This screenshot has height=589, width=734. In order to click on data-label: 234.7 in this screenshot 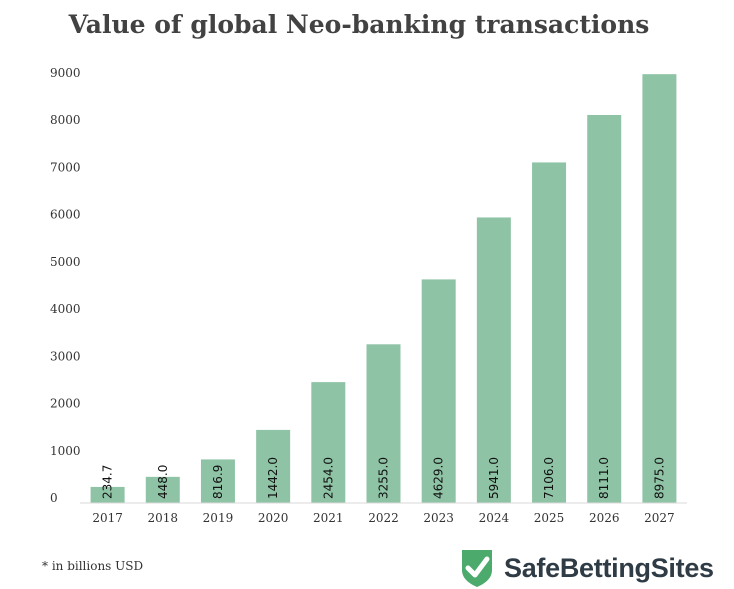, I will do `click(108, 482)`.